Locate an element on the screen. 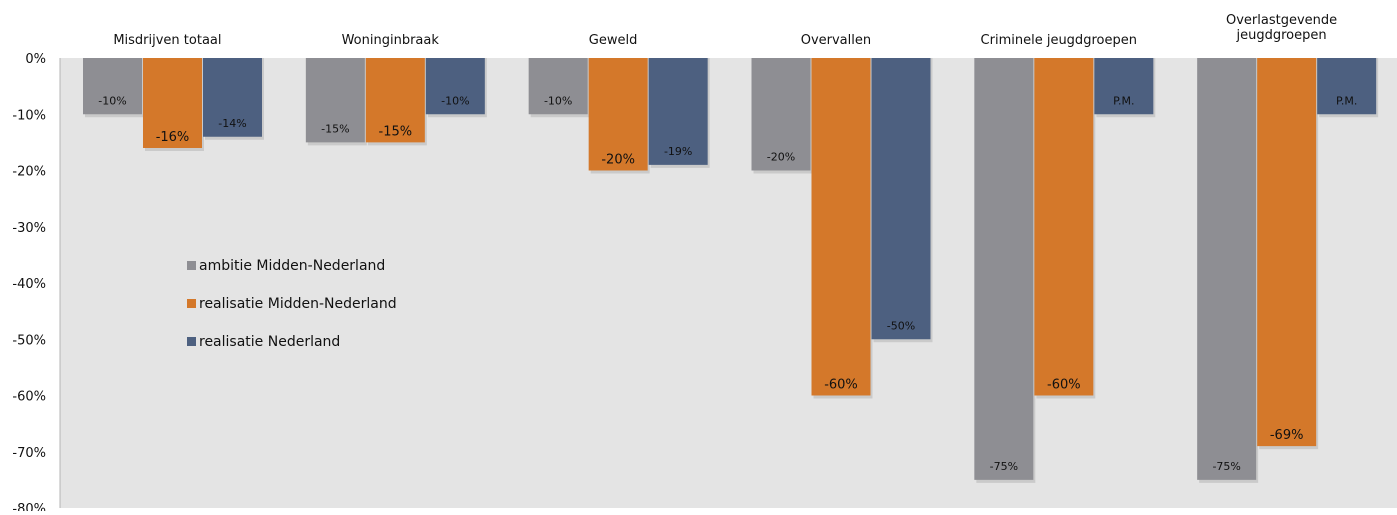 This screenshot has height=515, width=1397. category-label: jeugdgroepen is located at coordinates (1281, 35).